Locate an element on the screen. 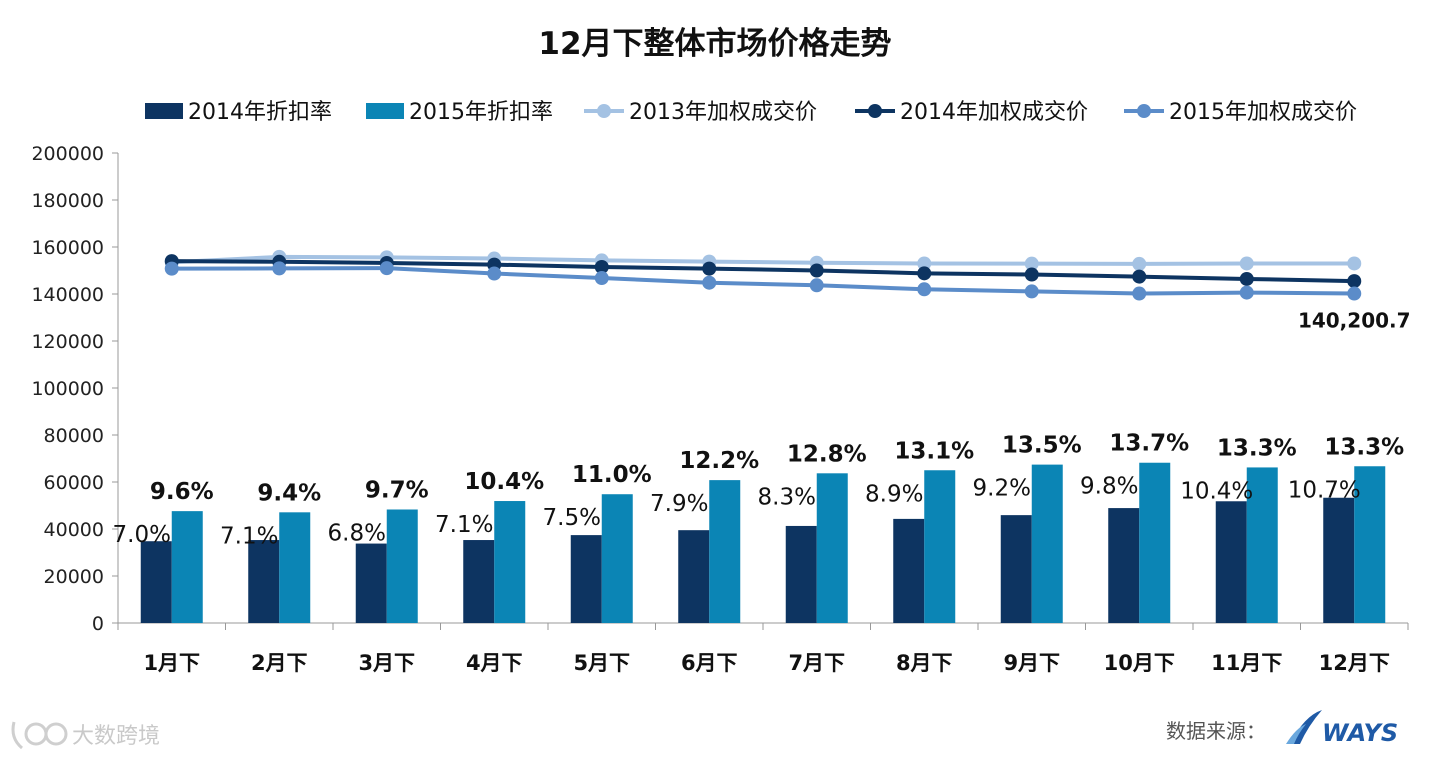  ways-logo-icon is located at coordinates (1304, 727).